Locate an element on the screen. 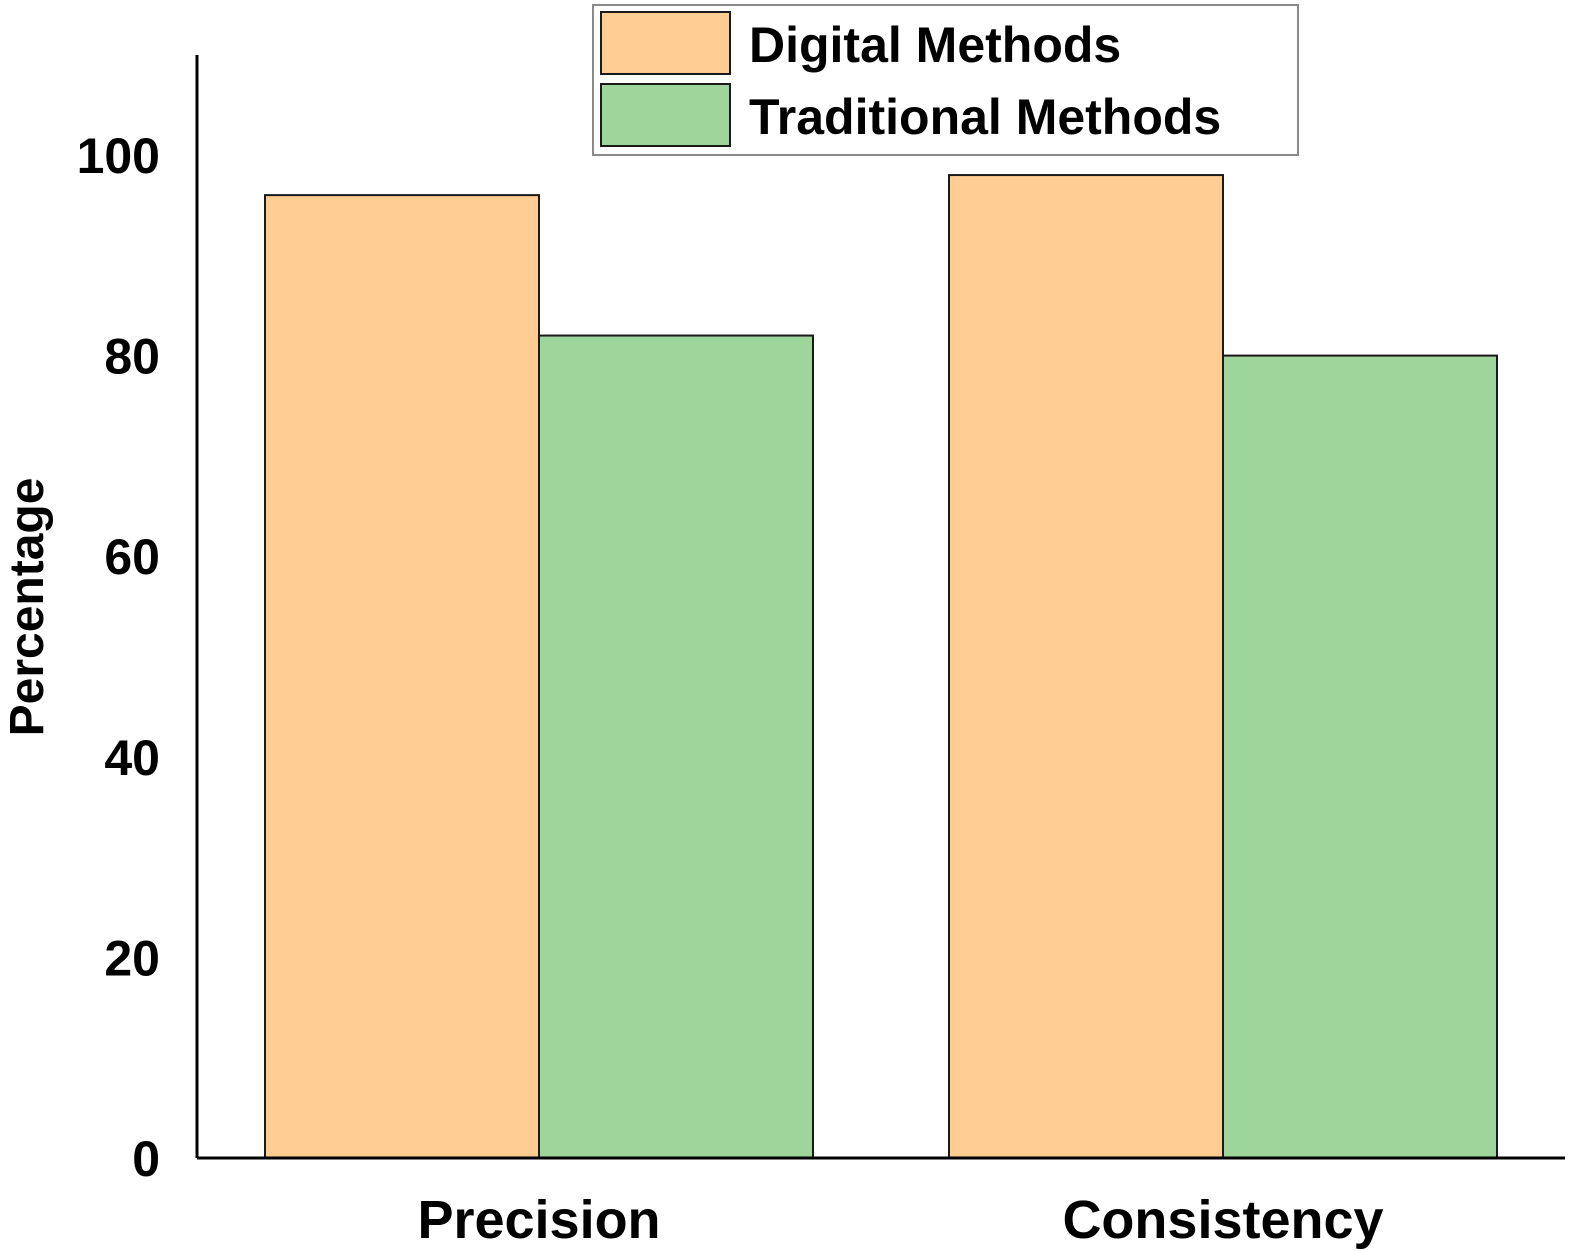 This screenshot has width=1575, height=1251. legend-label-traditional-methods: Traditional Methods is located at coordinates (985, 117).